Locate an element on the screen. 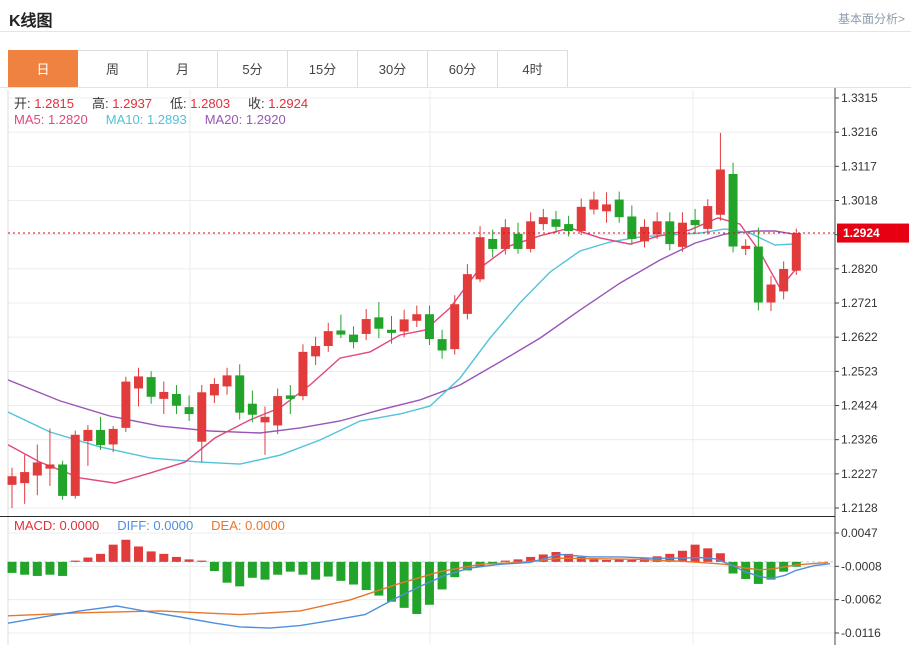  svg-text: 1.3216 is located at coordinates (859, 132).